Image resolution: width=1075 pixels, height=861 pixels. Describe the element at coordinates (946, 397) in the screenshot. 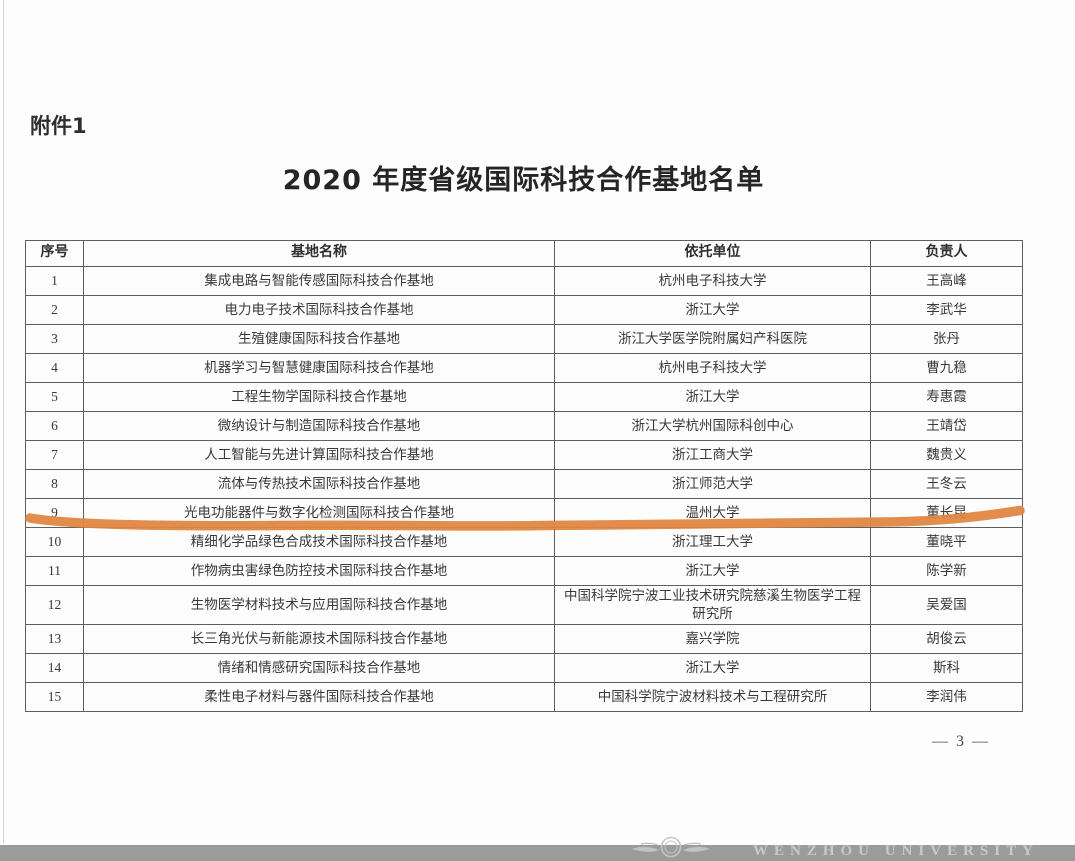

I see `leader-name-cell: 寿惠霞` at that location.